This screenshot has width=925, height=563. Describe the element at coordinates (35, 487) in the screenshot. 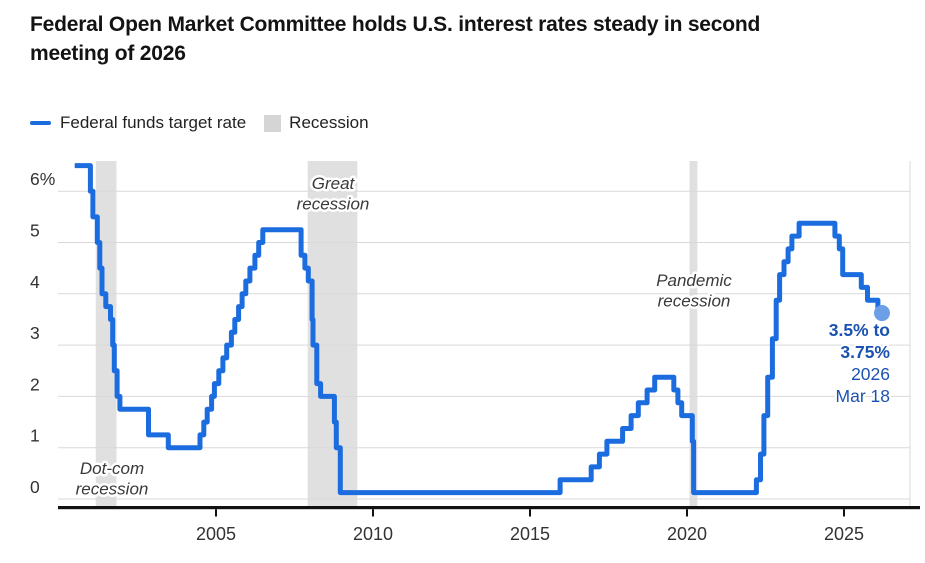

I see `y-axis-label-0: 0` at that location.